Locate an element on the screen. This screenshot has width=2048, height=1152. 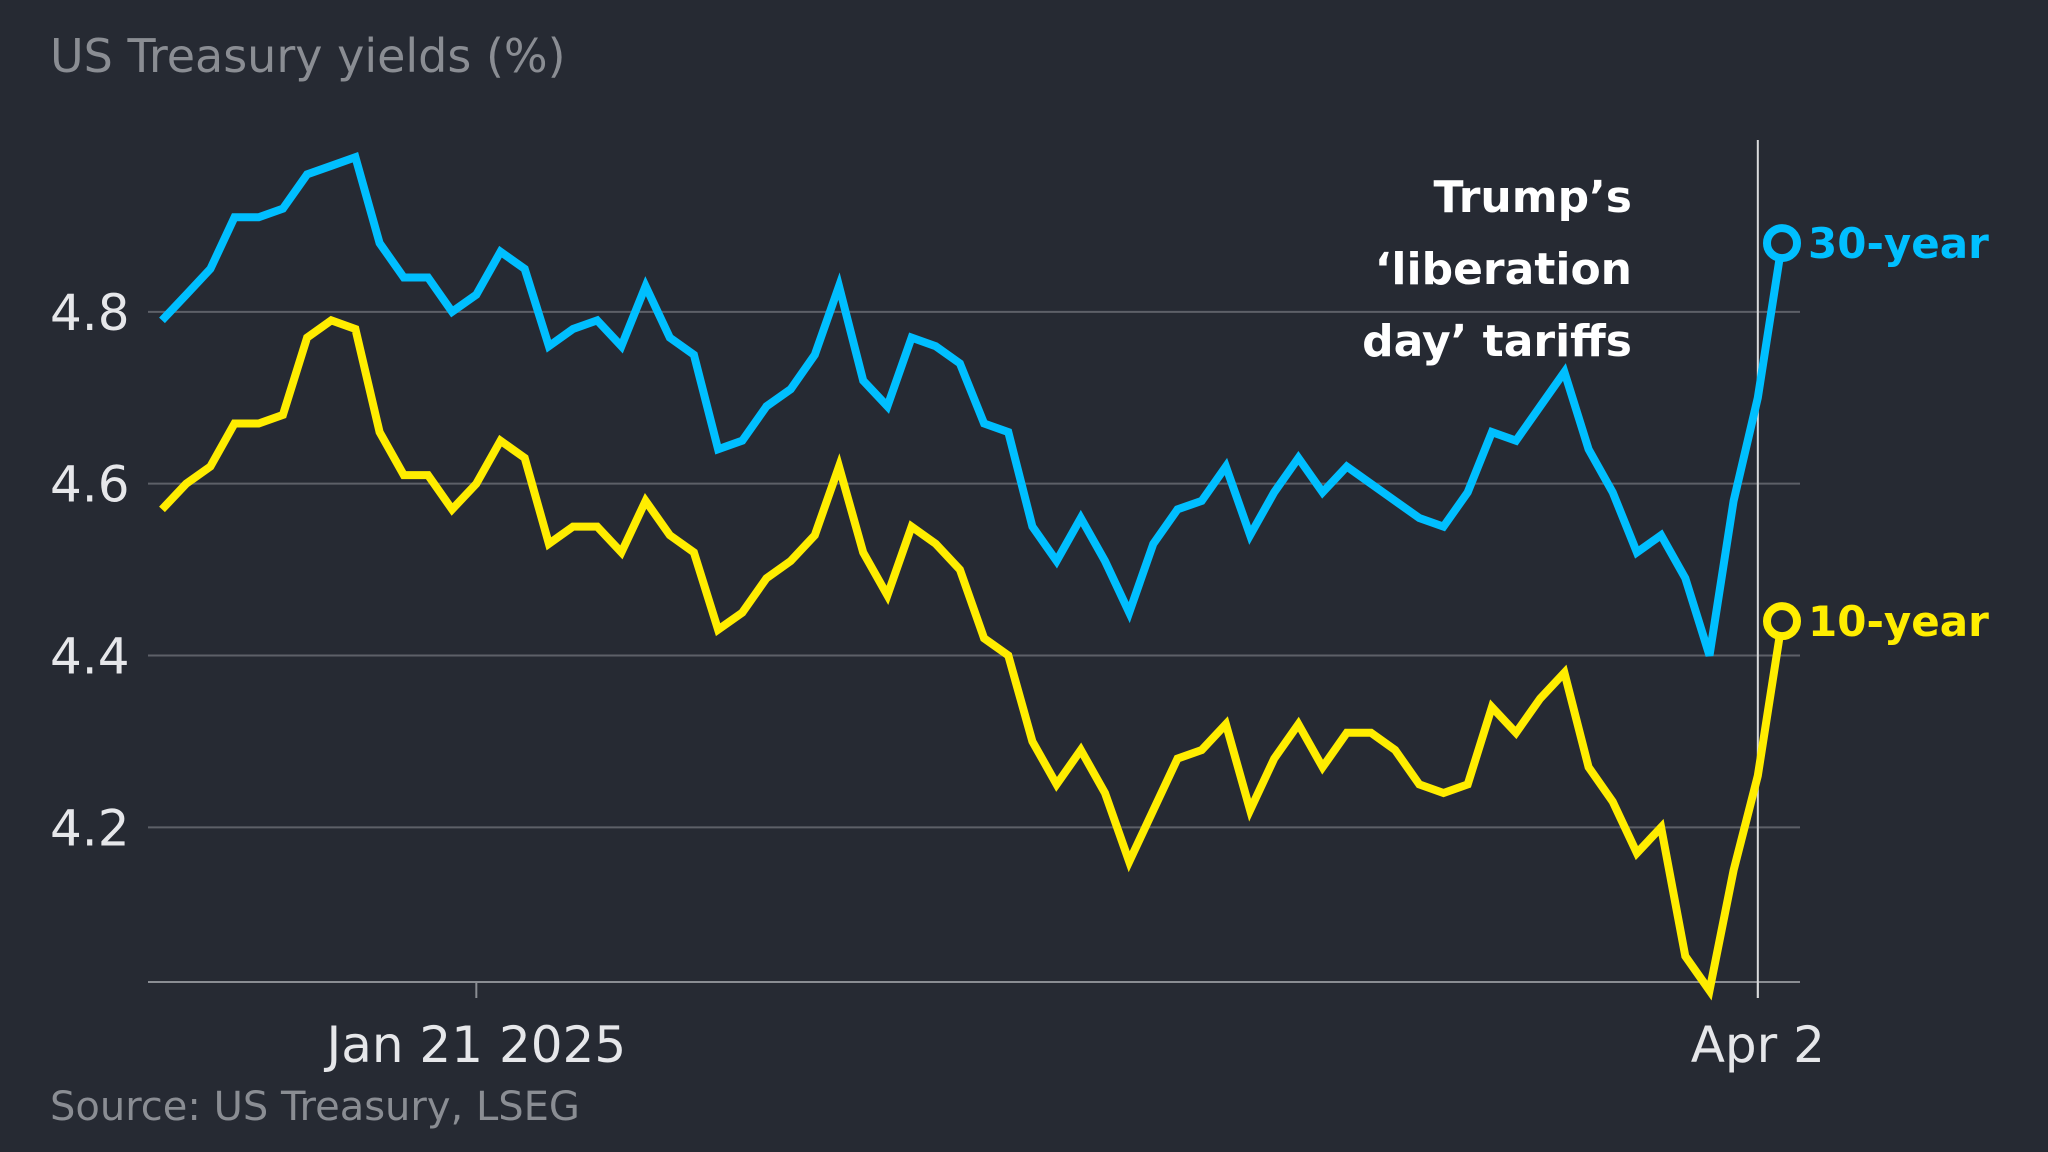
chart-source: Source: US Treasury, LSEG is located at coordinates (315, 1107).